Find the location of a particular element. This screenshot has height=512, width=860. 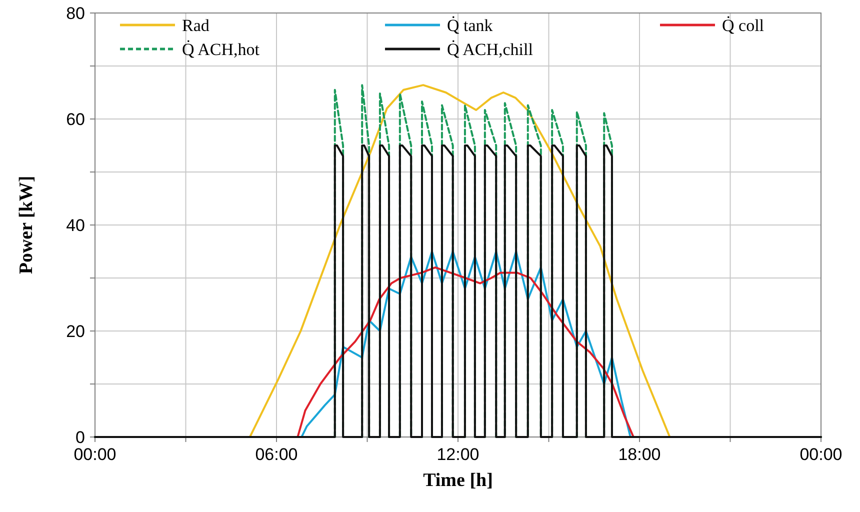

legend-label: Q̇ tank is located at coordinates (470, 25).